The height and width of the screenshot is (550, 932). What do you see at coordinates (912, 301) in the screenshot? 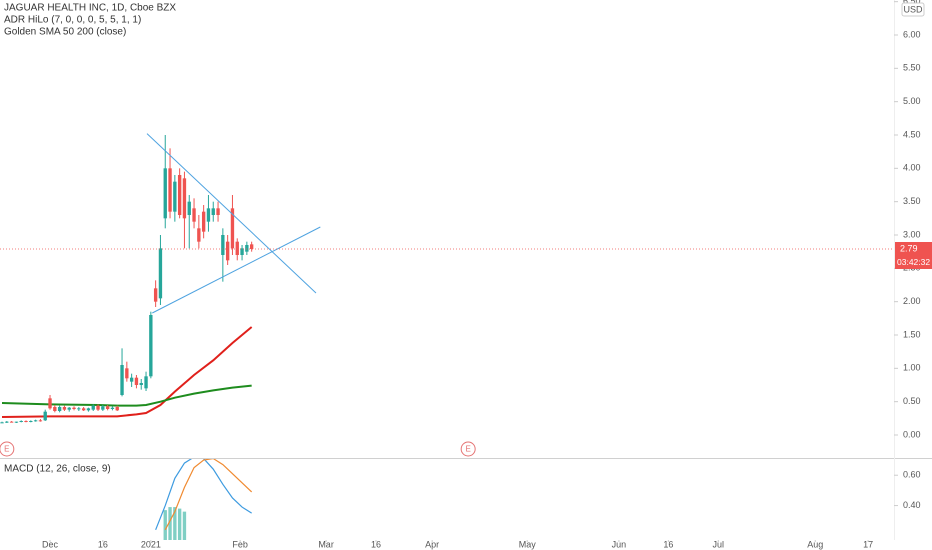
I see `y-tick-label: 2.00` at bounding box center [912, 301].